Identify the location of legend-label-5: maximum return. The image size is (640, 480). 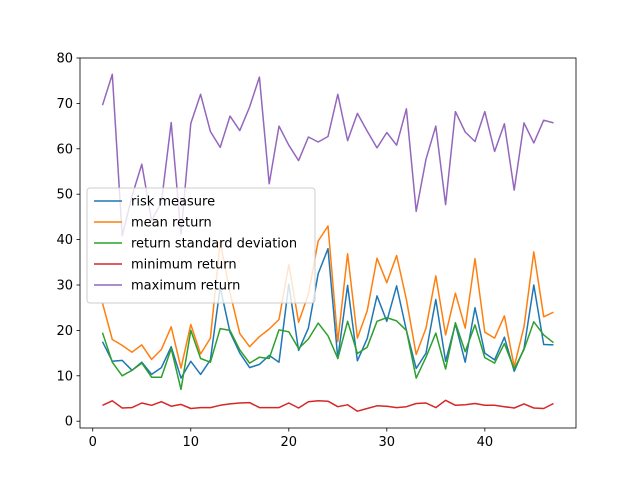
(185, 286).